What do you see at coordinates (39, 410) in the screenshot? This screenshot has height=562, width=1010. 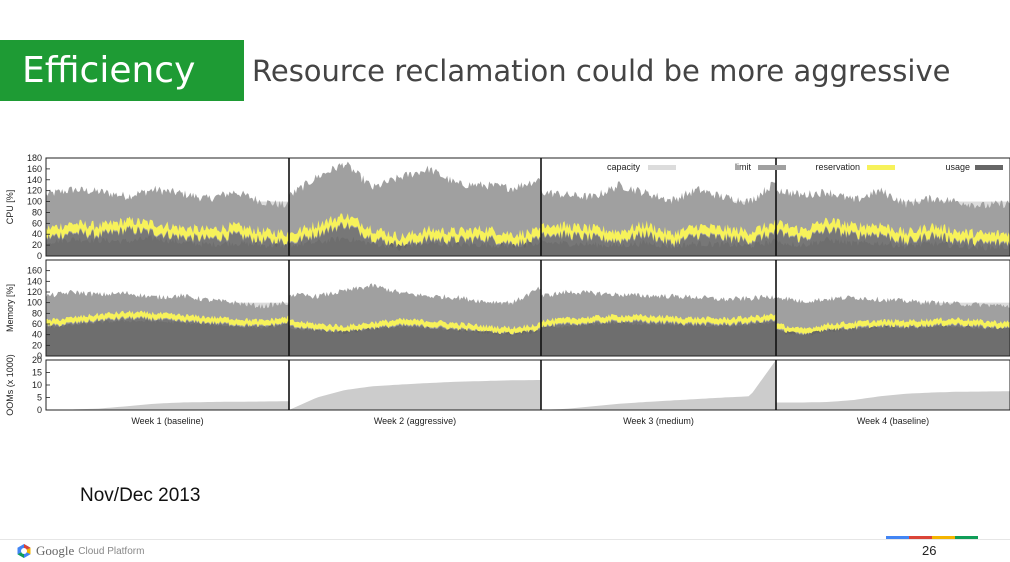 I see `ooms-tick-label: 0` at bounding box center [39, 410].